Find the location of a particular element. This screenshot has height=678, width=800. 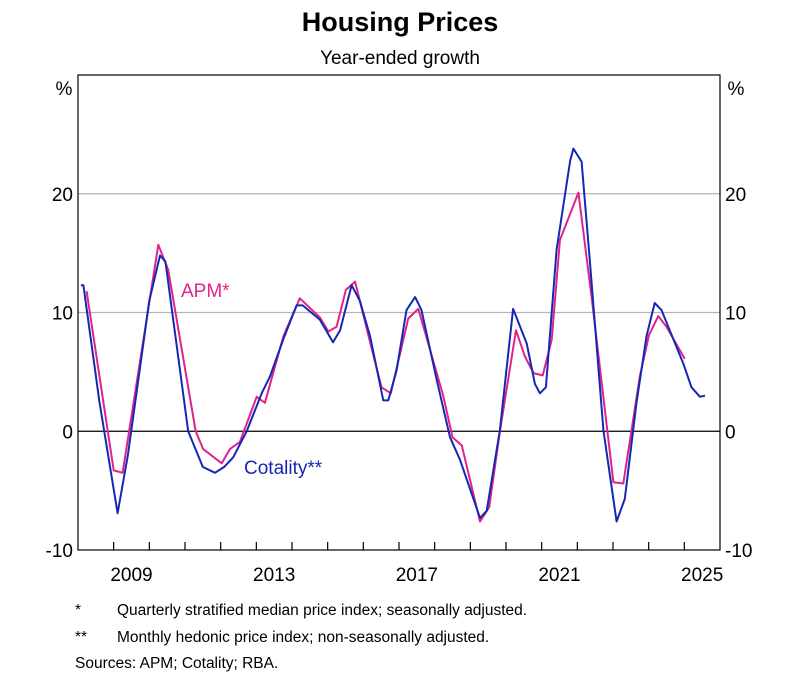

chart-title: Housing Prices is located at coordinates (400, 22).